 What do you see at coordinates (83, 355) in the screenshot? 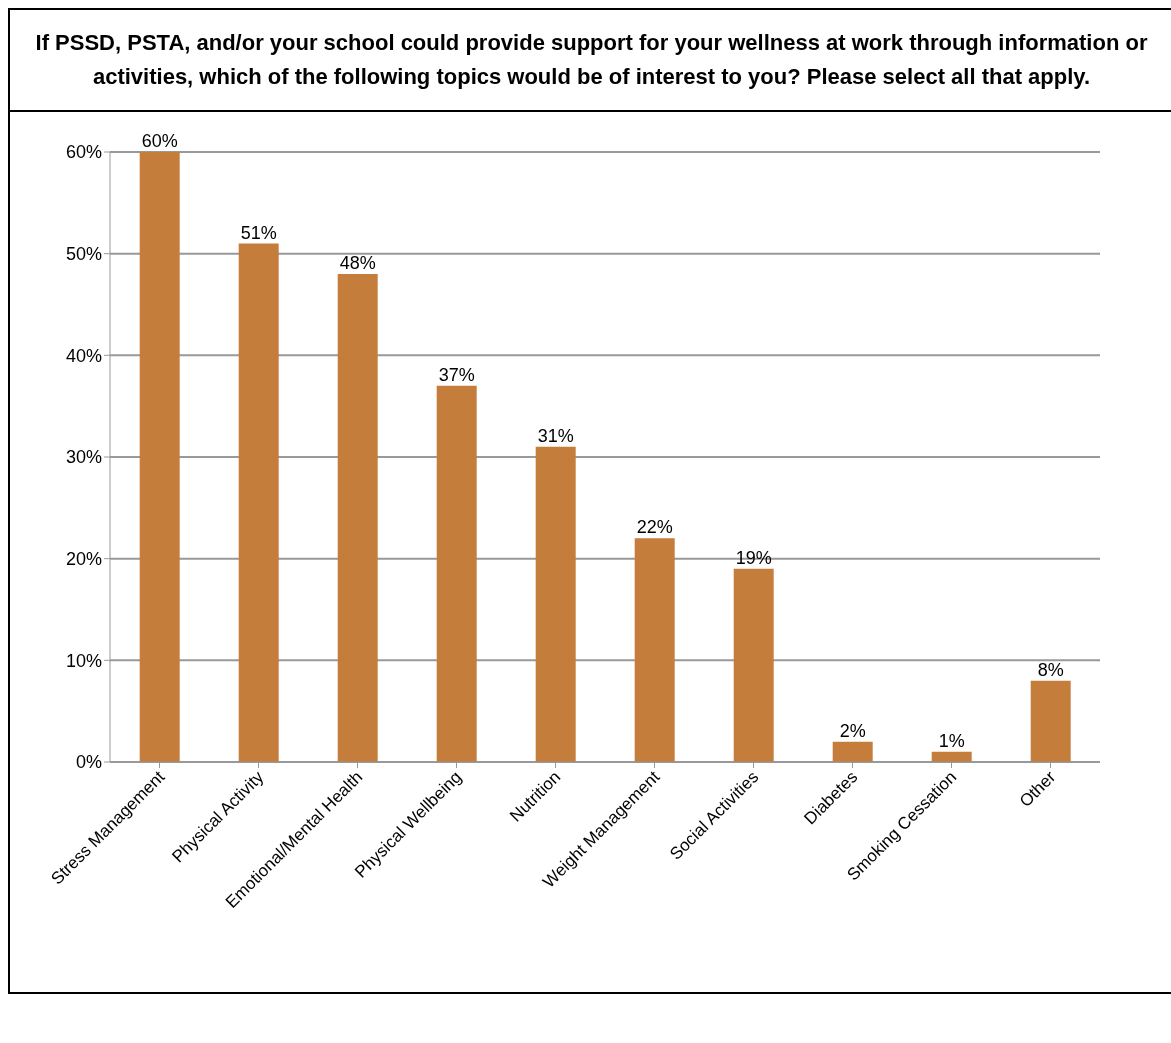
I see `y-tick-label: 40%` at bounding box center [83, 355].